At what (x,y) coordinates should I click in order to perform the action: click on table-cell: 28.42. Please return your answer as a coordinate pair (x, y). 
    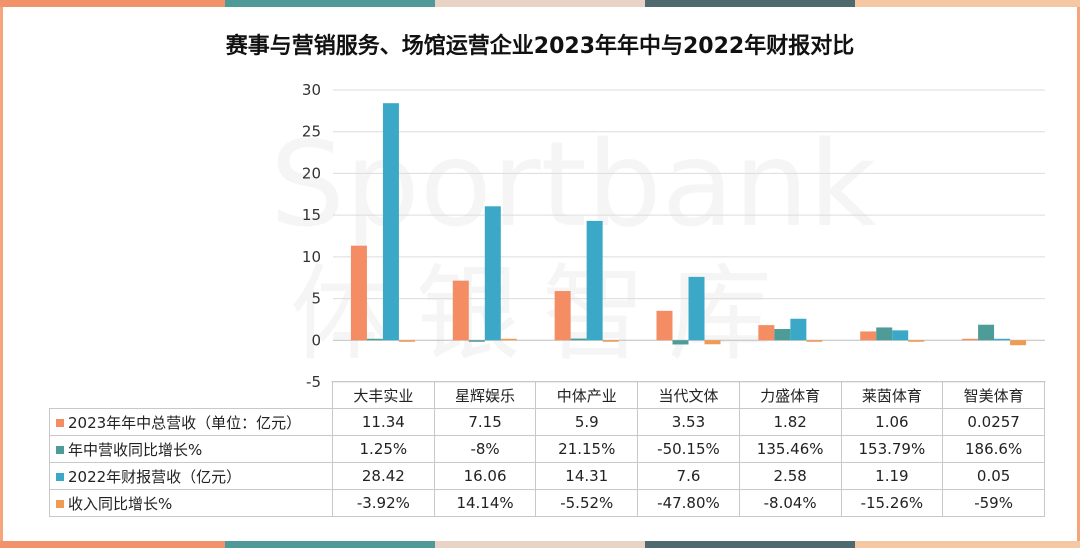
    Looking at the image, I should click on (383, 476).